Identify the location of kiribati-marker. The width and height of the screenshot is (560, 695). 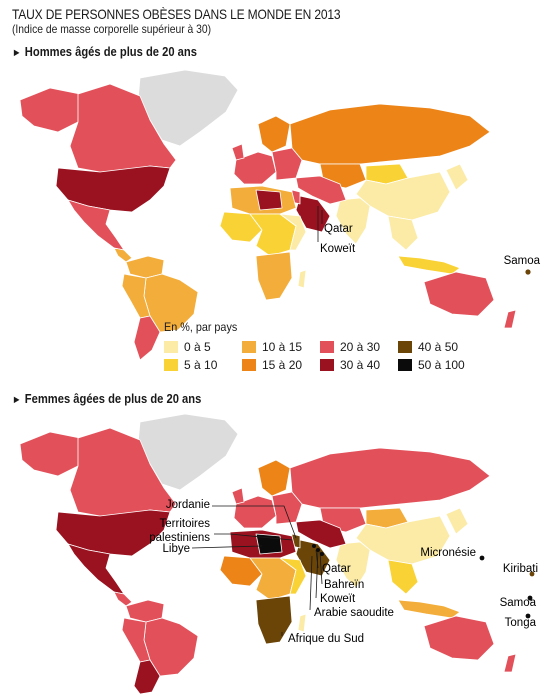
(532, 574).